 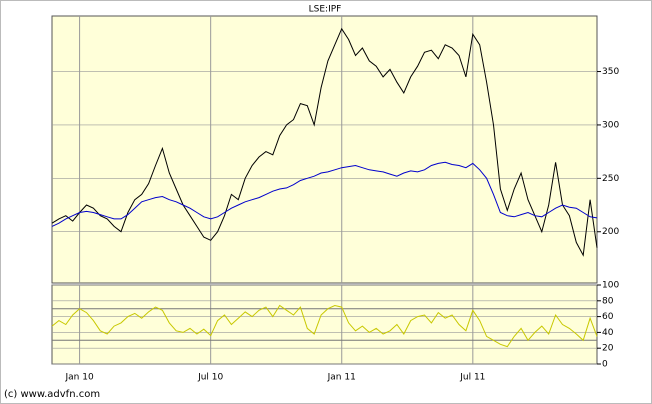 I want to click on footer: (c) www.advfn.com, so click(x=52, y=394).